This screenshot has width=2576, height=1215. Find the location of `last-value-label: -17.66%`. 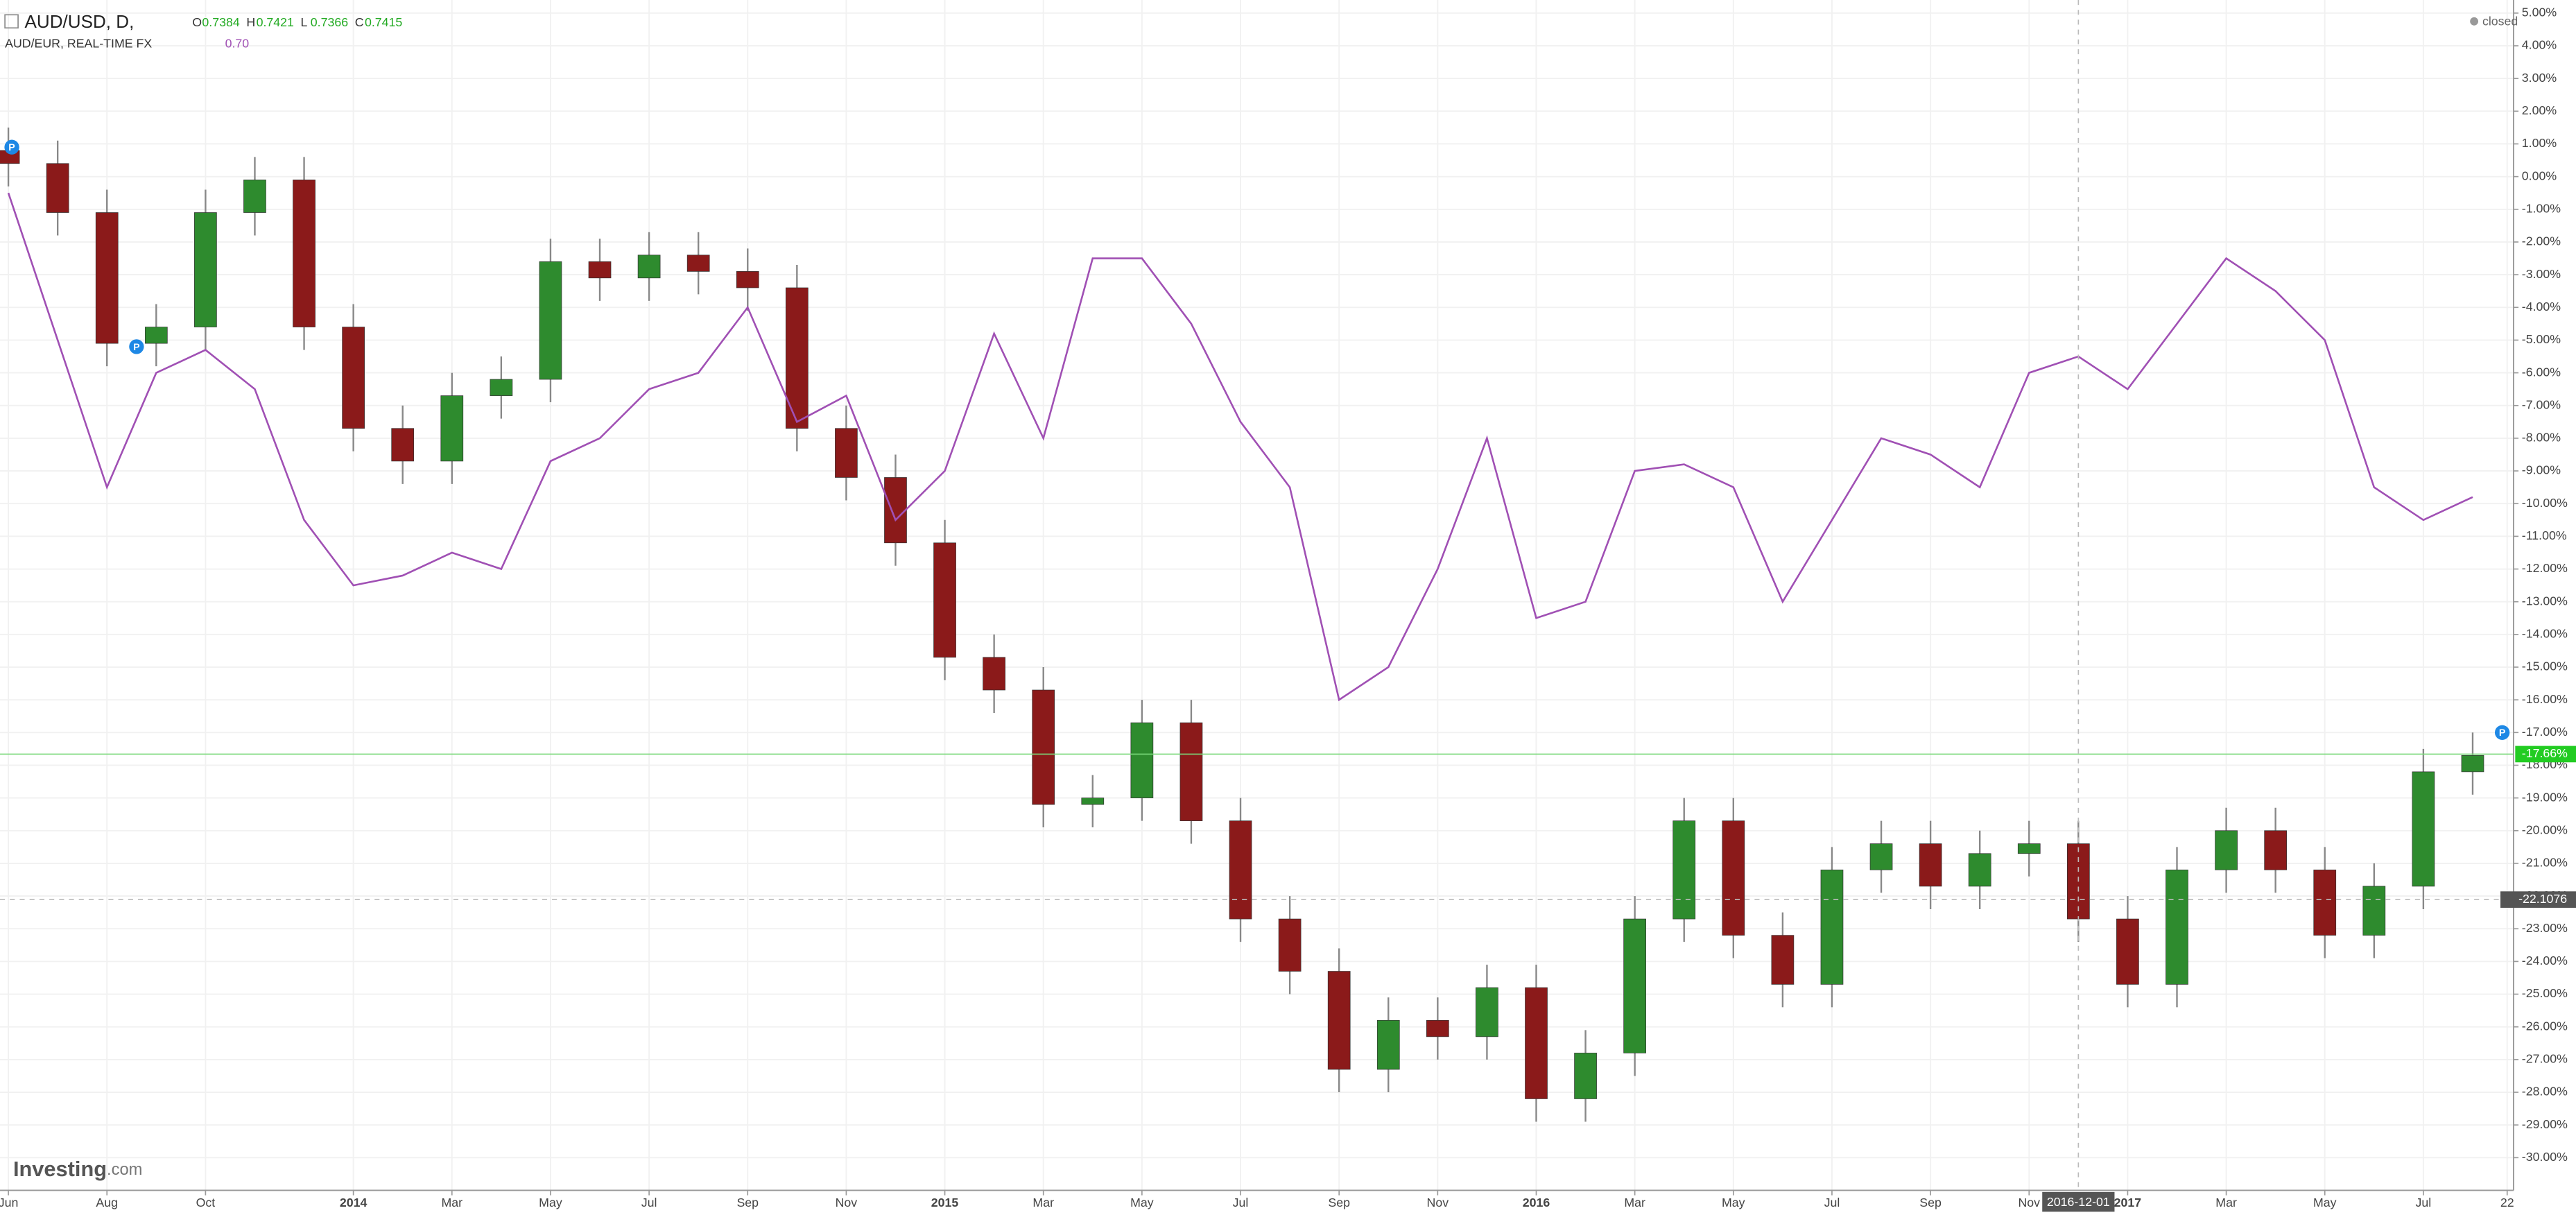

last-value-label: -17.66% is located at coordinates (2545, 753).